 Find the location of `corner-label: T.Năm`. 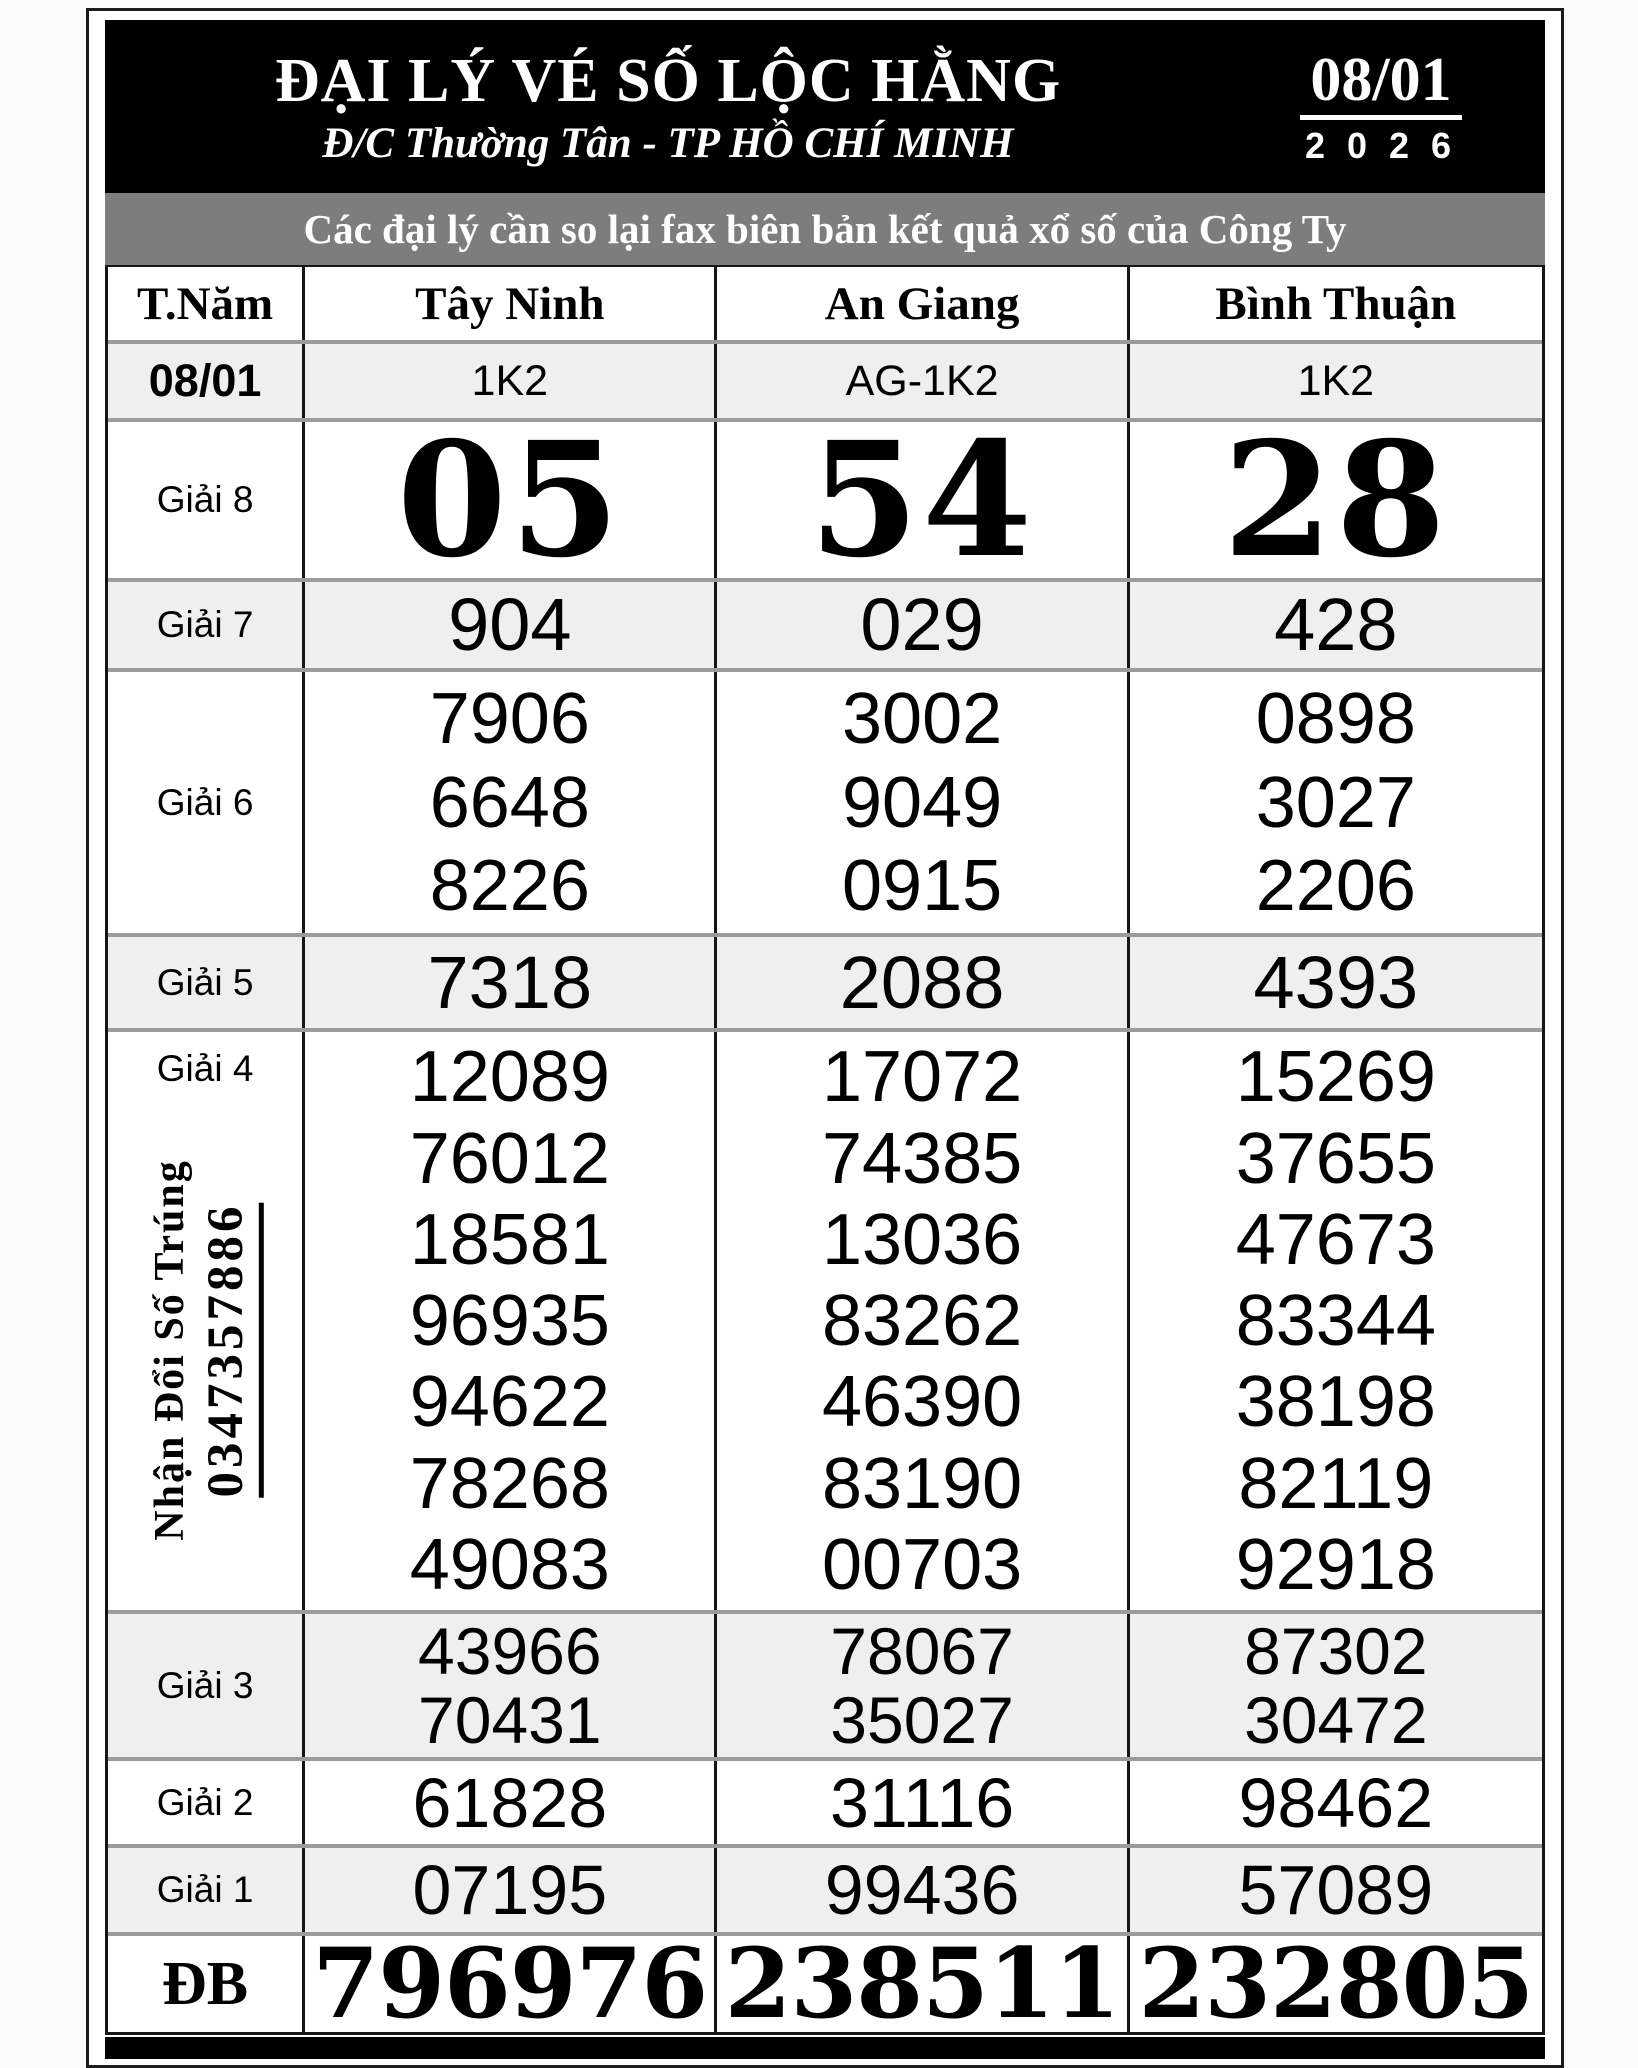

corner-label: T.Năm is located at coordinates (207, 303).